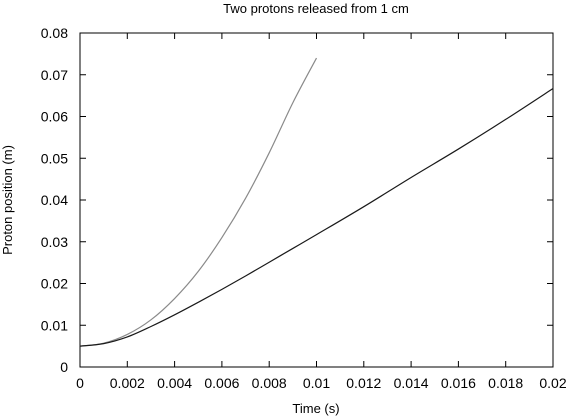 Image resolution: width=567 pixels, height=418 pixels. Describe the element at coordinates (54, 117) in the screenshot. I see `y-tick-label: 0.06` at that location.